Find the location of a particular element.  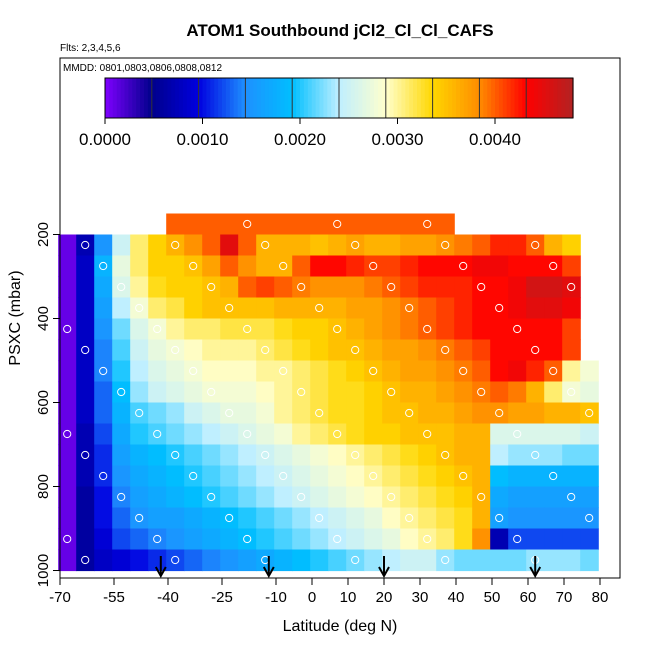

arrow-marker is located at coordinates (268, 567).